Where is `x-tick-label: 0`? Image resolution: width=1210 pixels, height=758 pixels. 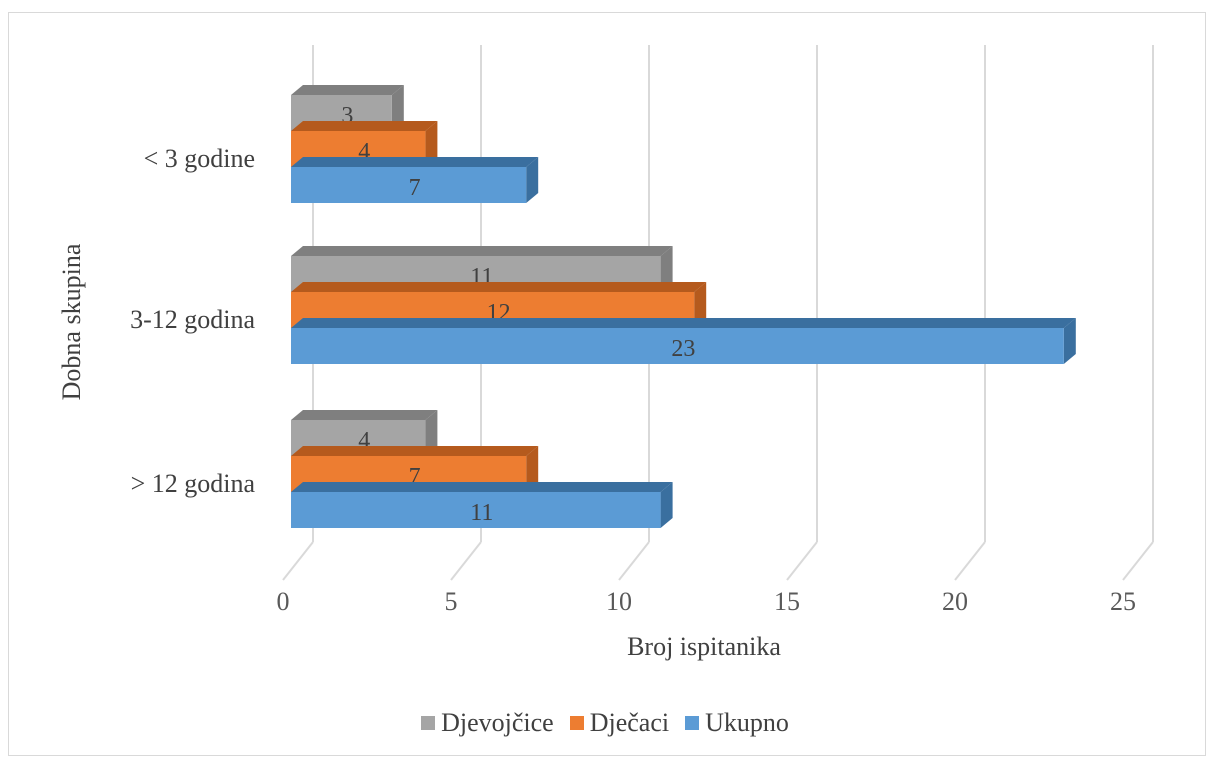 x-tick-label: 0 is located at coordinates (283, 601).